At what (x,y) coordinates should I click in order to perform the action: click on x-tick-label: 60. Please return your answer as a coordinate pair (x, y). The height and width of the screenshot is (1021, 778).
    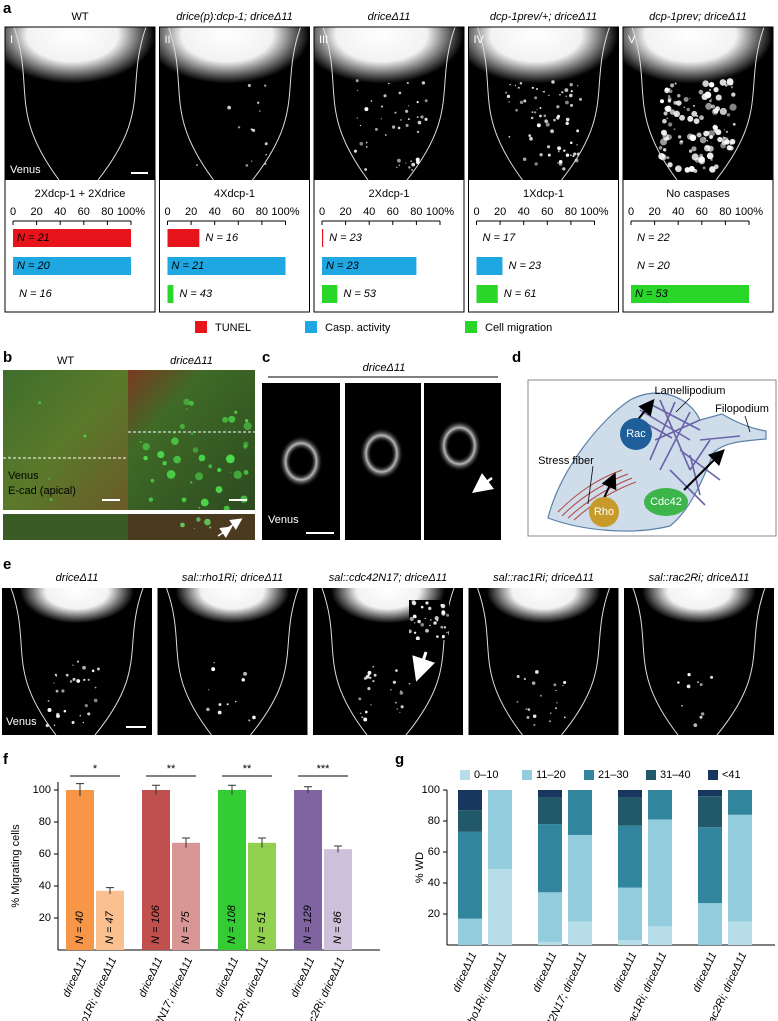
    Looking at the image, I should click on (393, 212).